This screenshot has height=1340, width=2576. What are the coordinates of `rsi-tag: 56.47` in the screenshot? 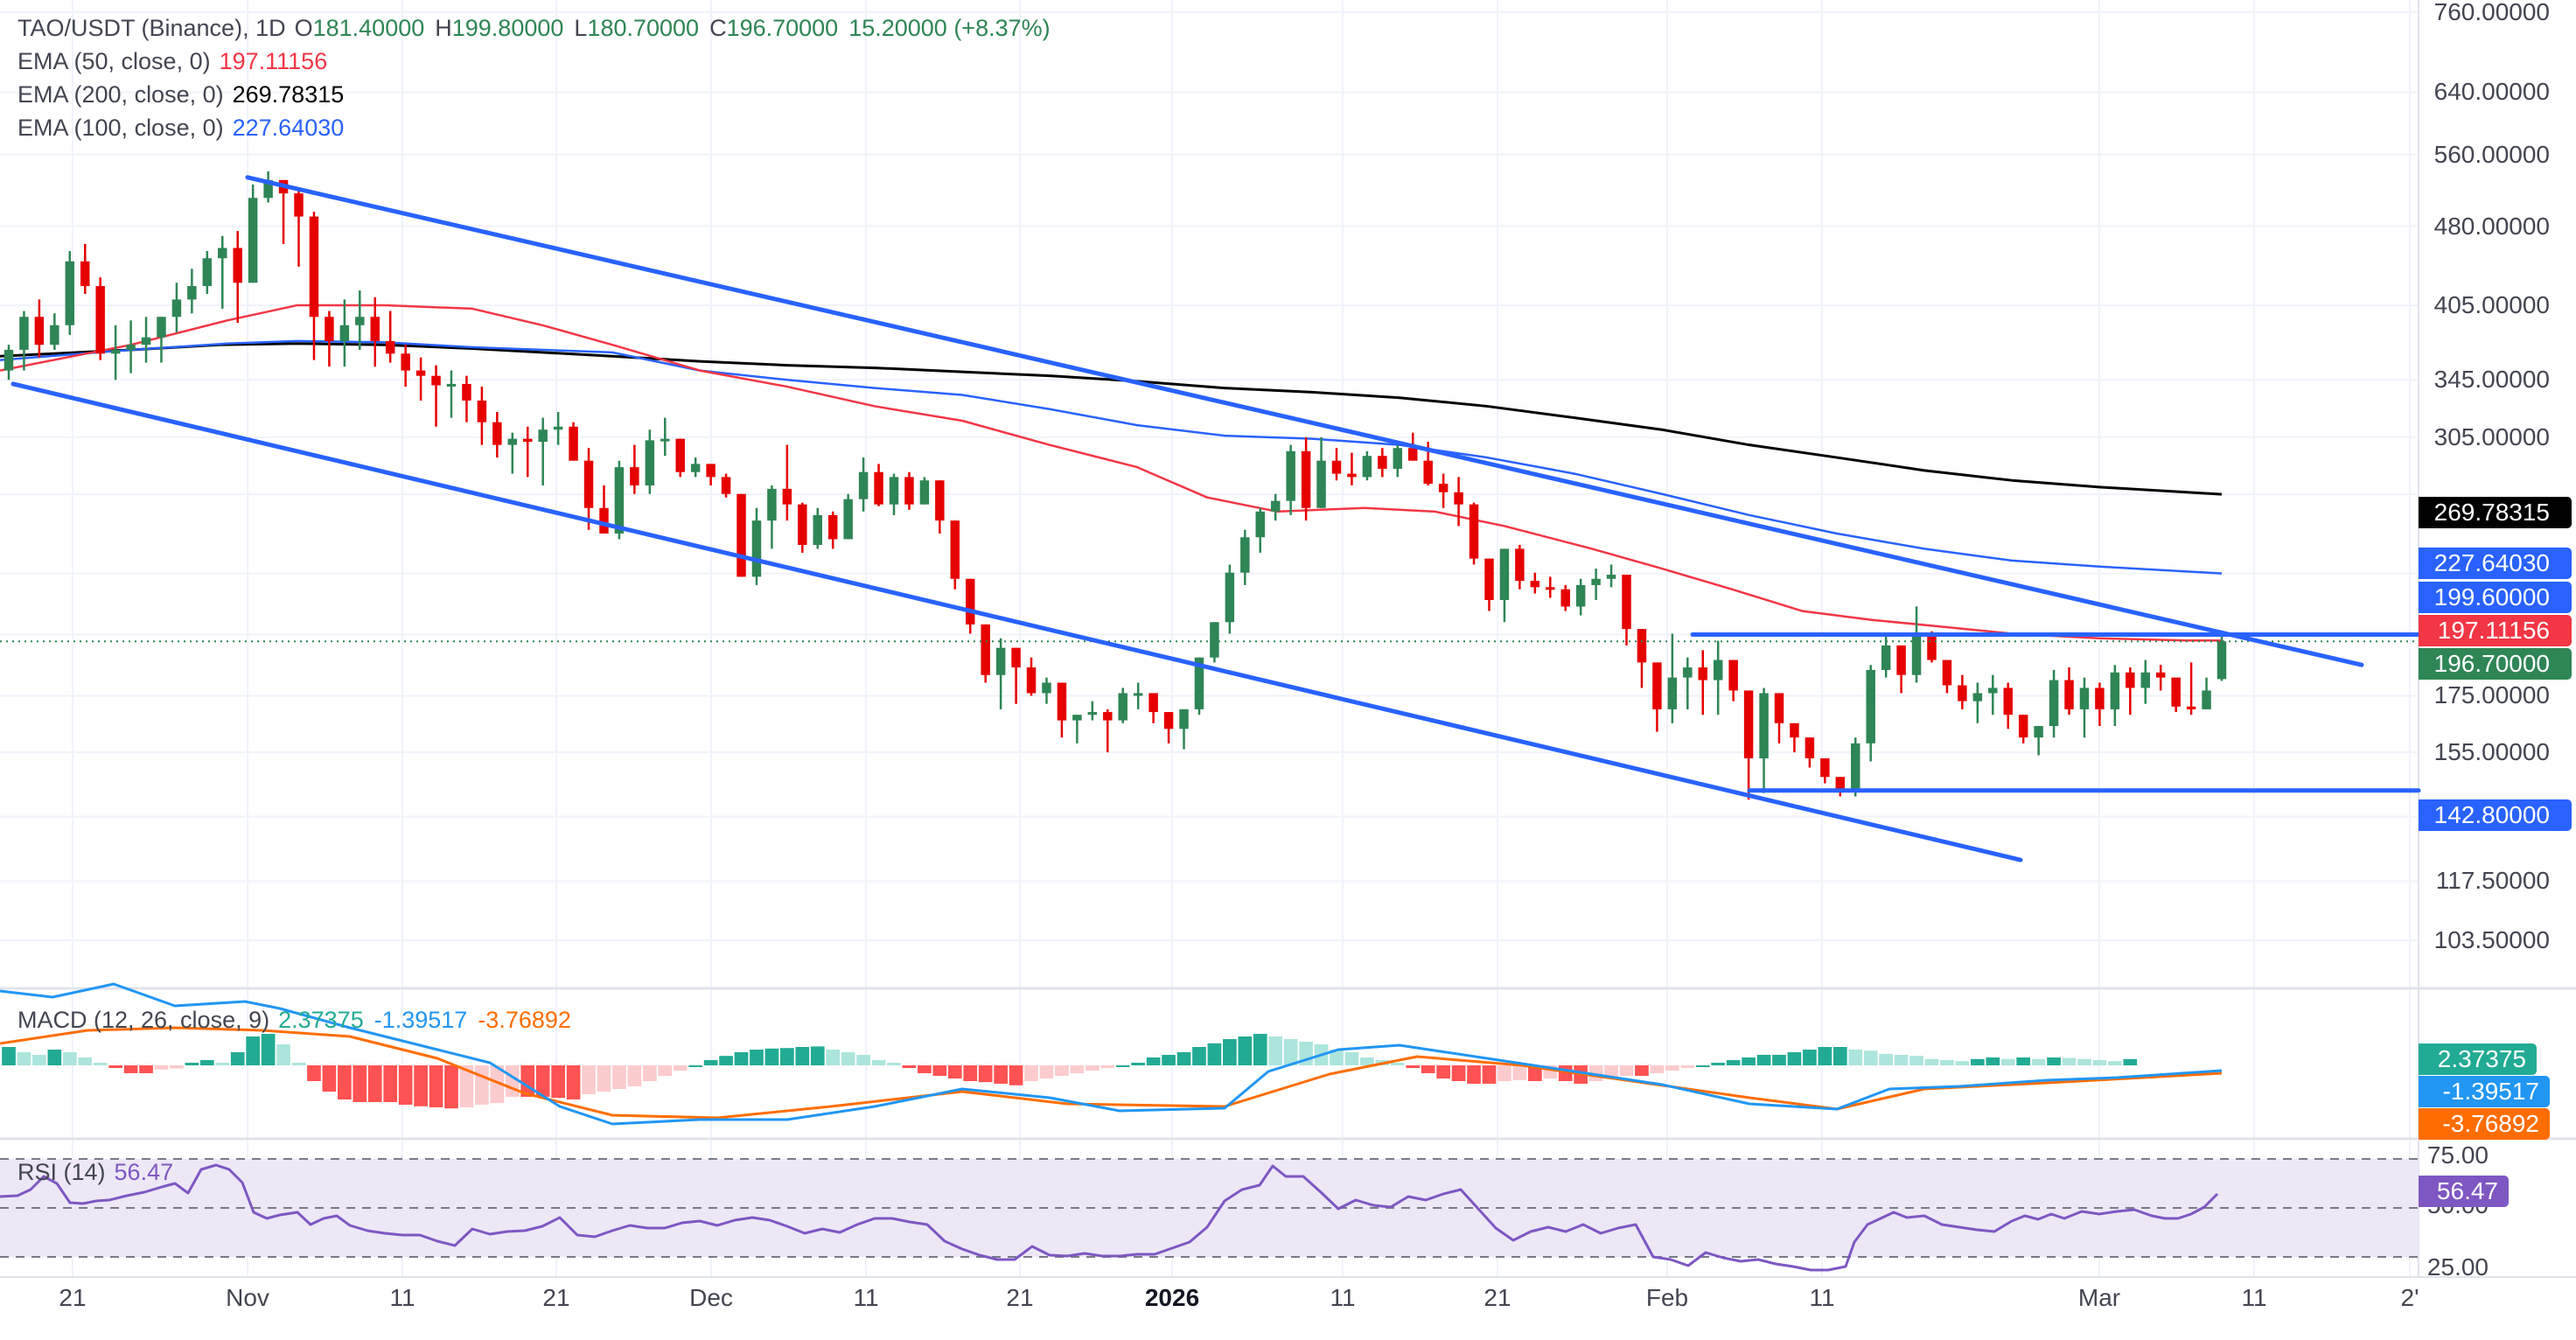 It's located at (2464, 1191).